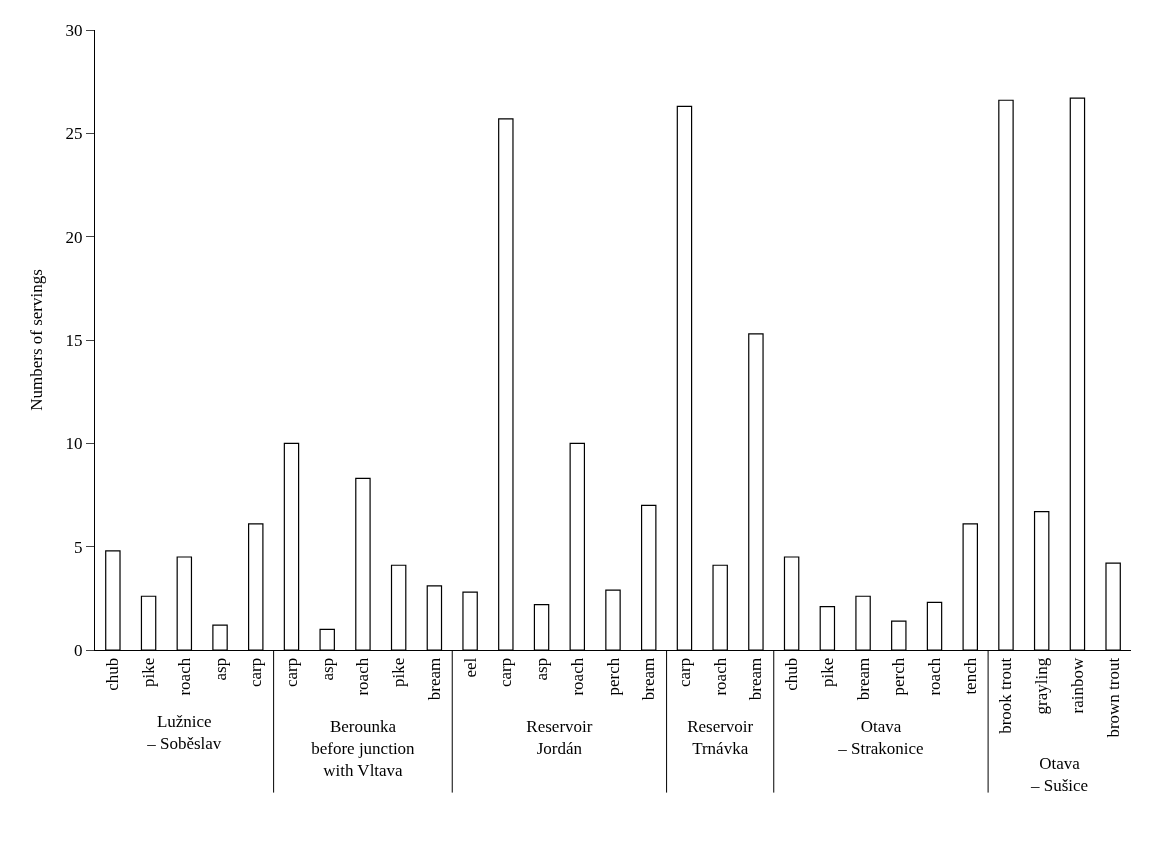 The image size is (1151, 862). I want to click on x-tick-label: brook trout, so click(1006, 695).